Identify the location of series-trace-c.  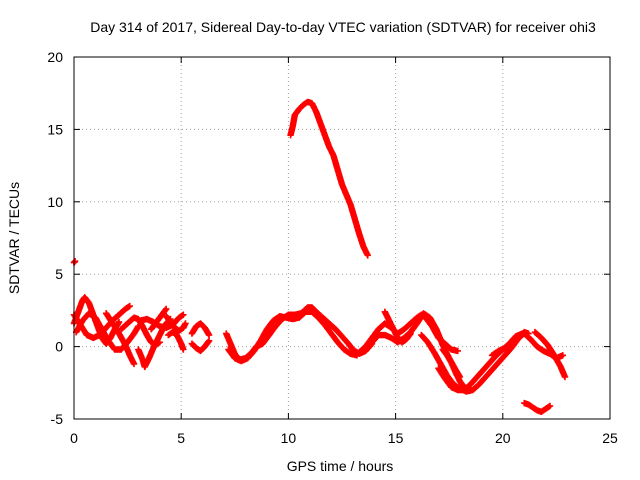
(107, 331).